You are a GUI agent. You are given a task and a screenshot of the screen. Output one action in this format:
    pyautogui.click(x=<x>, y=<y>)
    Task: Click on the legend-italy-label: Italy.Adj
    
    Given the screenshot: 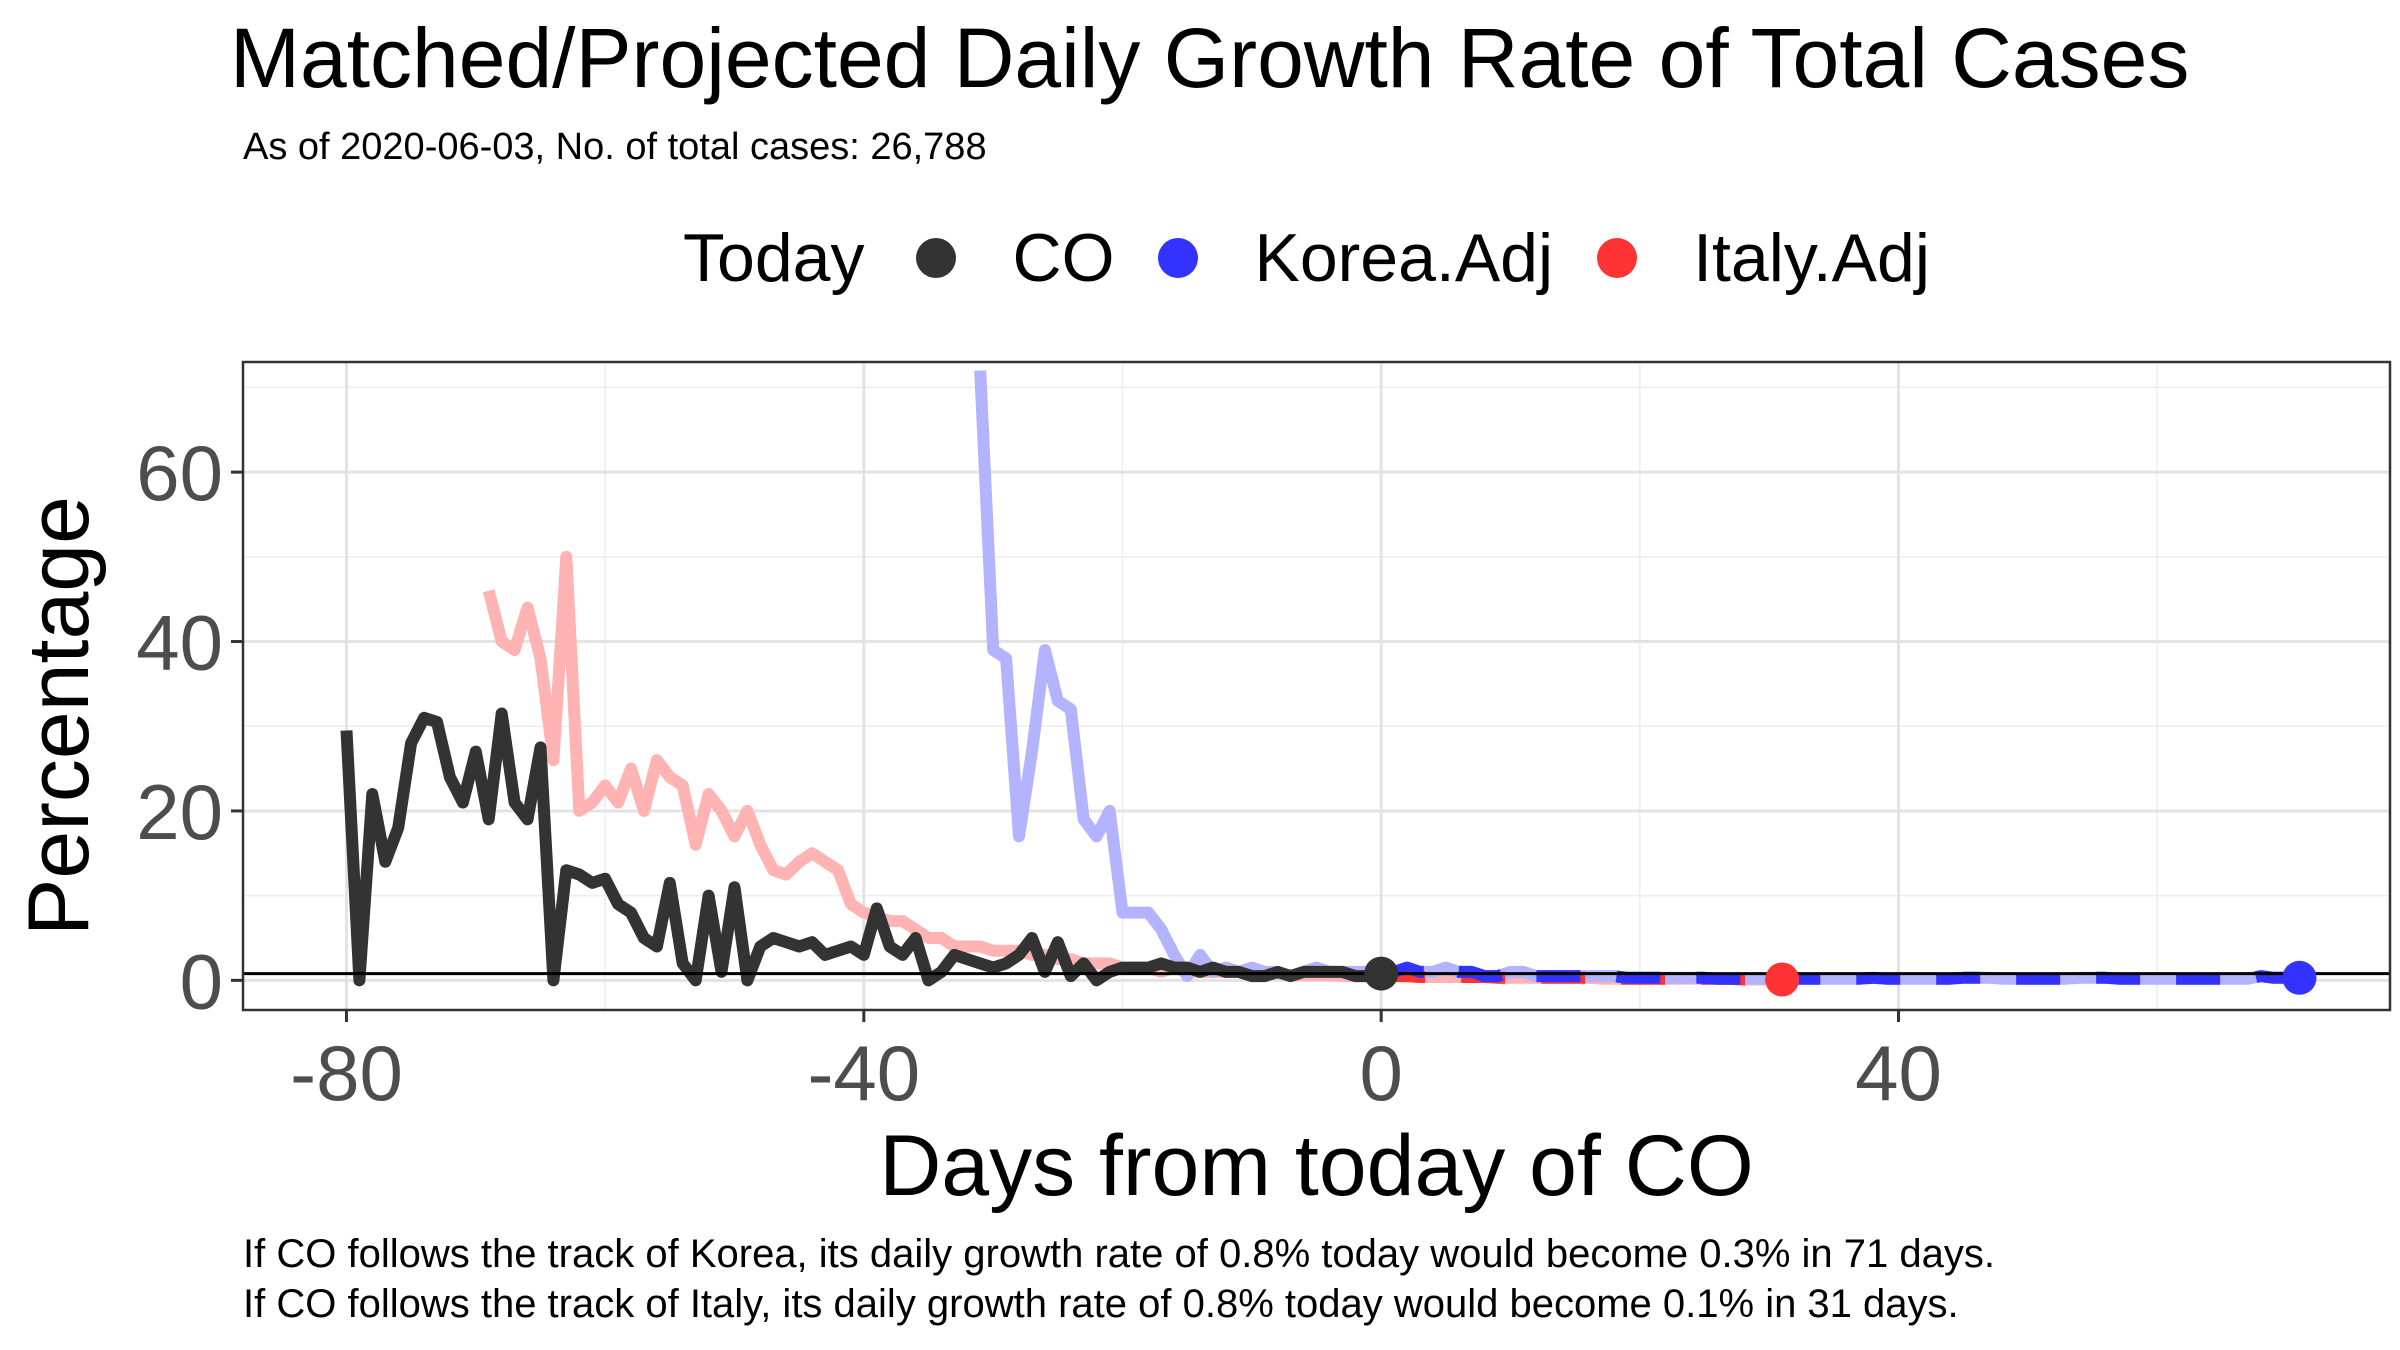 What is the action you would take?
    pyautogui.click(x=1811, y=258)
    